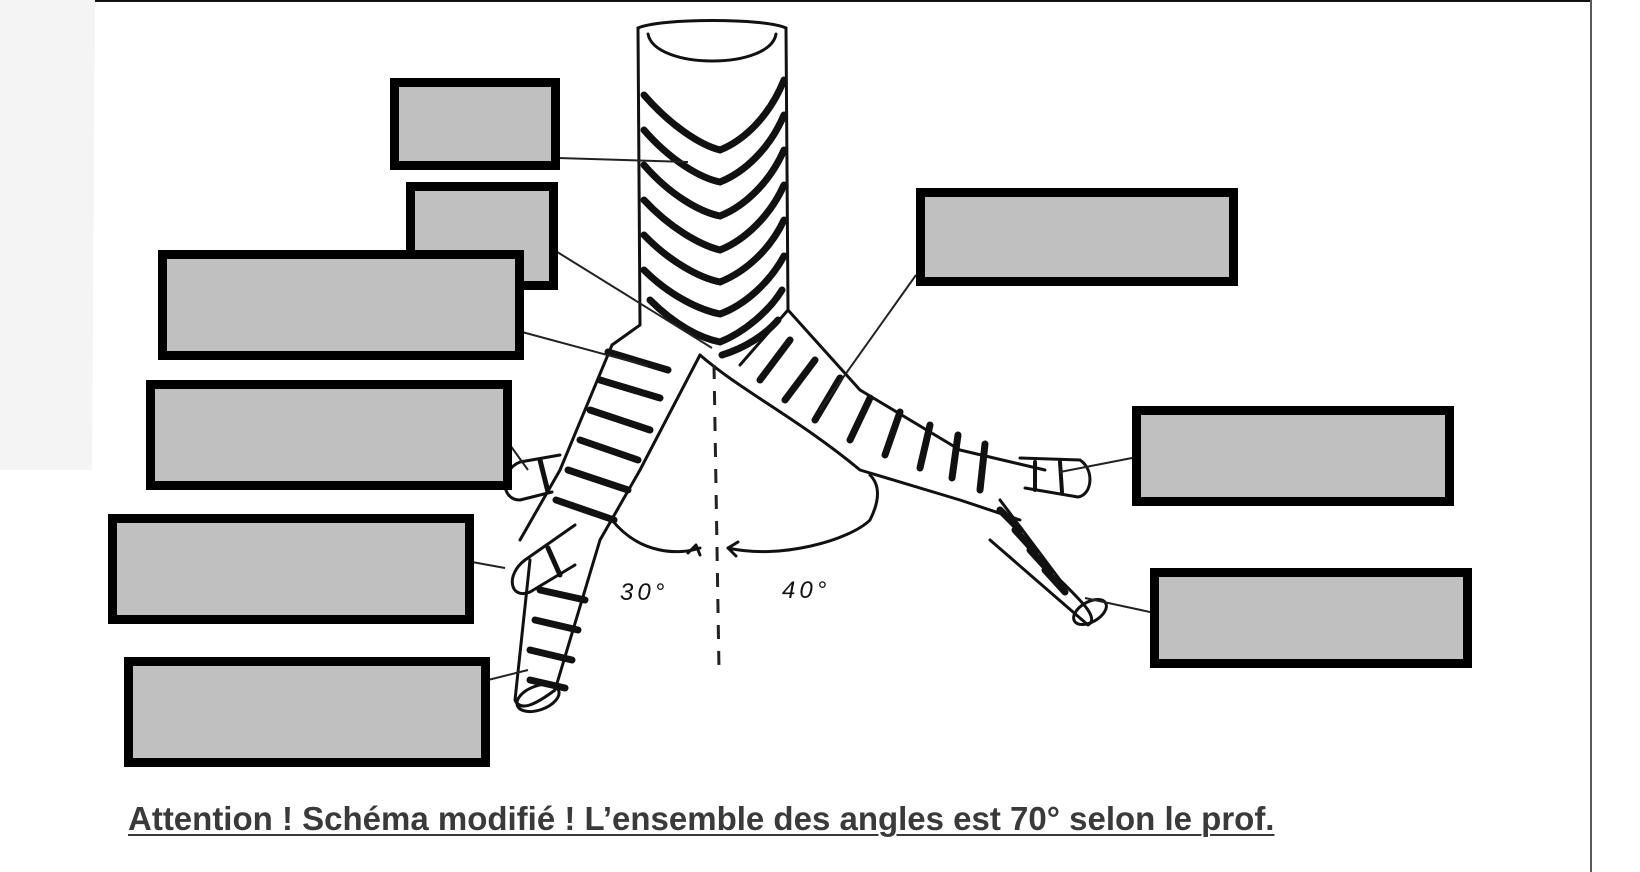  I want to click on left-bronchus-lower-wall, so click(860, 437).